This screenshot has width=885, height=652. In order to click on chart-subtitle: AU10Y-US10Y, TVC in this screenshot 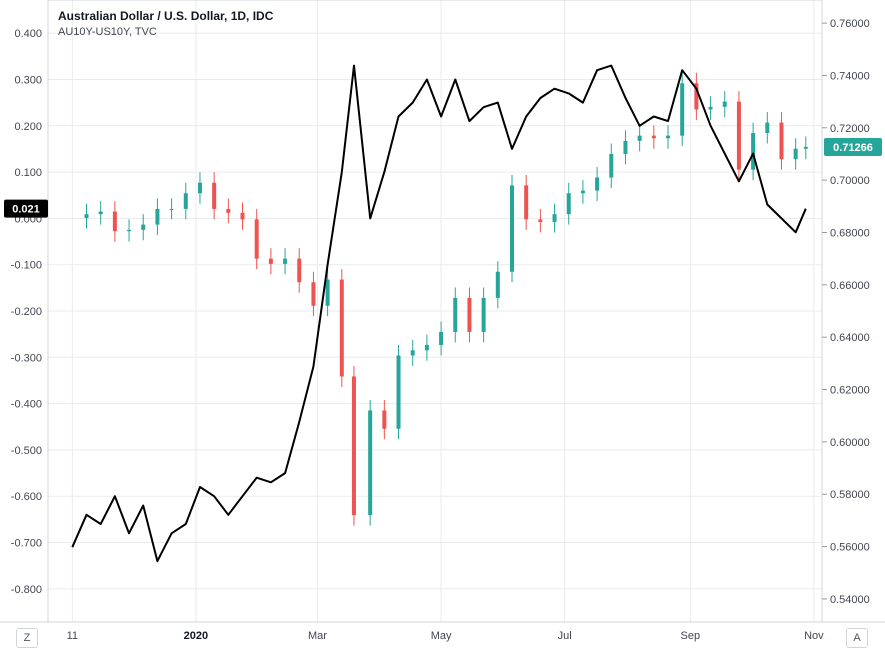, I will do `click(107, 32)`.